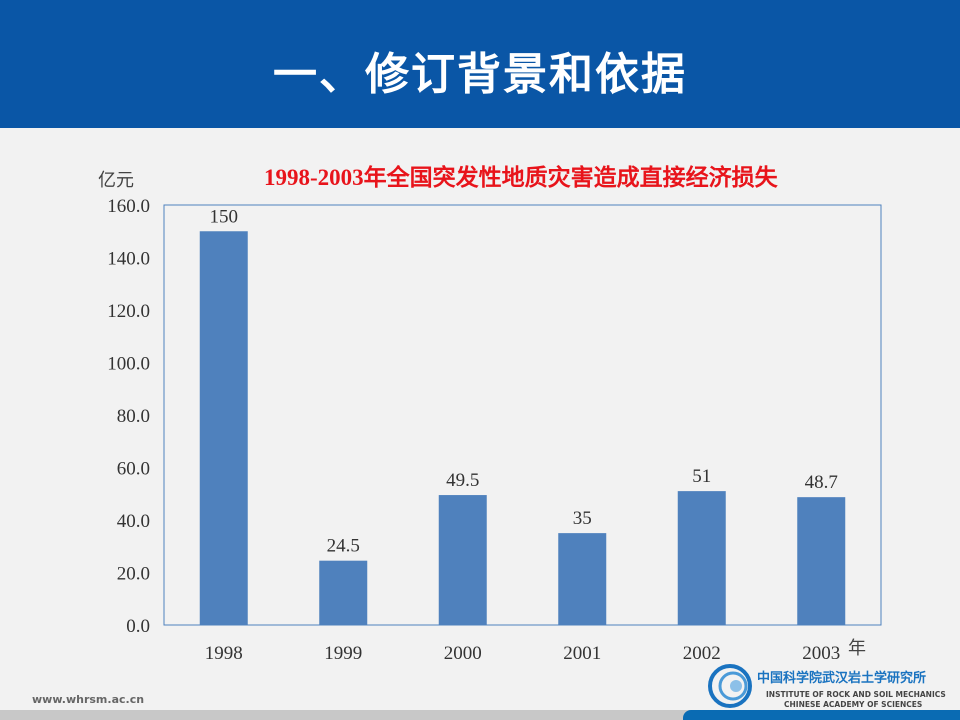 This screenshot has width=960, height=720. I want to click on data-label: 48.7, so click(821, 482).